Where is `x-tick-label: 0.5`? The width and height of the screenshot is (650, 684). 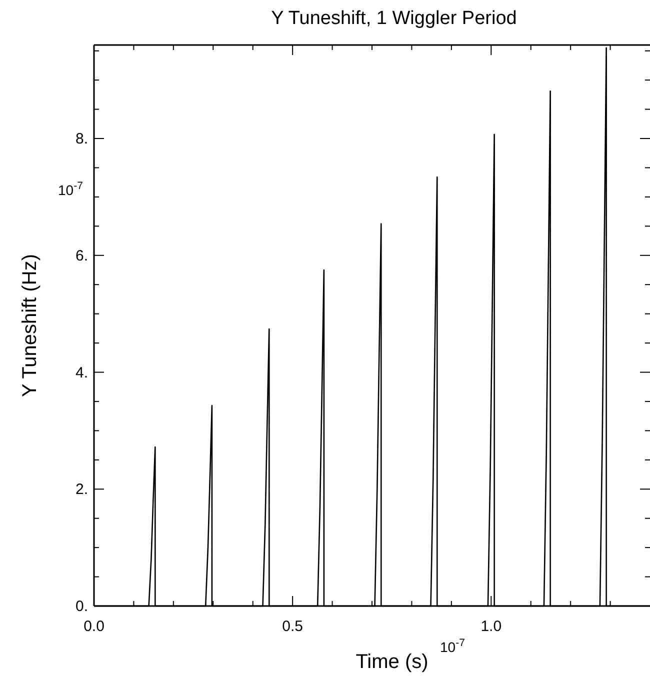 x-tick-label: 0.5 is located at coordinates (292, 626).